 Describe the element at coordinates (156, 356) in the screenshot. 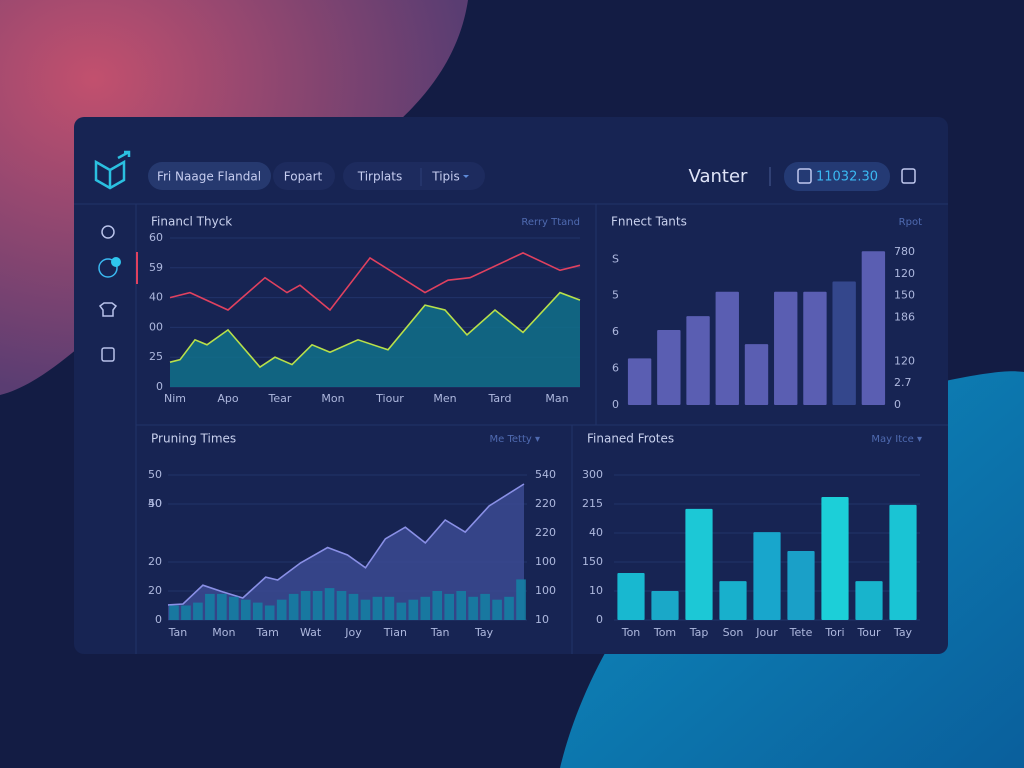

I see `y-tick-label: 25` at that location.